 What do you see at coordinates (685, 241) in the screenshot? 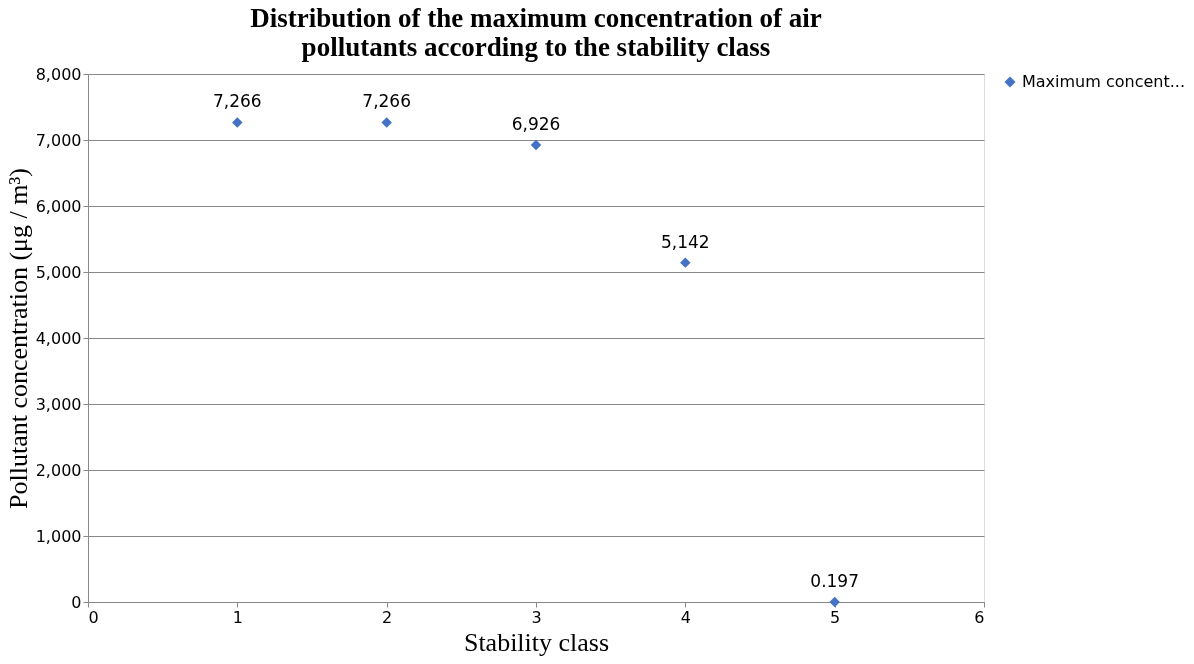
I see `data-label: 5,142` at bounding box center [685, 241].